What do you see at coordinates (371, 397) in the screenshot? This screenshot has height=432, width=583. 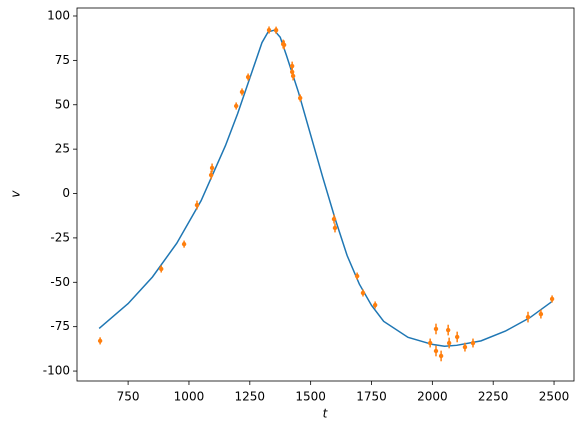 I see `x-tick-label: 1750` at bounding box center [371, 397].